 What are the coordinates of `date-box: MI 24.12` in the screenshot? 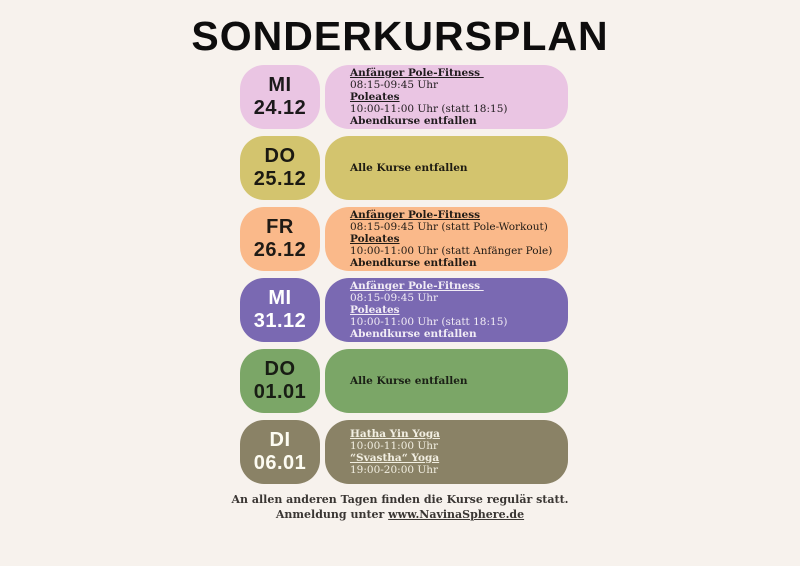 It's located at (280, 97).